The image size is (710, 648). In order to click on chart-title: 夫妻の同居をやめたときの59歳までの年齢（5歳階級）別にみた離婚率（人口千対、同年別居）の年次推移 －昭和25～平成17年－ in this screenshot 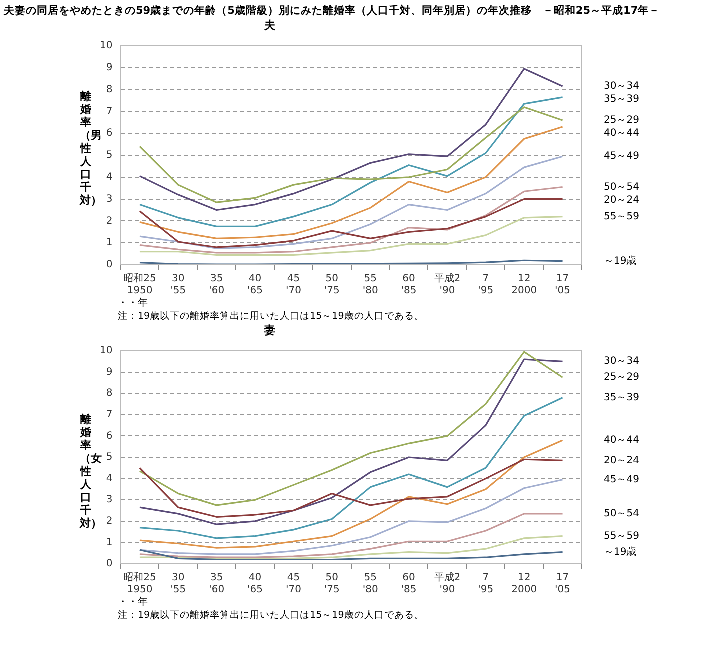, I will do `click(332, 11)`.